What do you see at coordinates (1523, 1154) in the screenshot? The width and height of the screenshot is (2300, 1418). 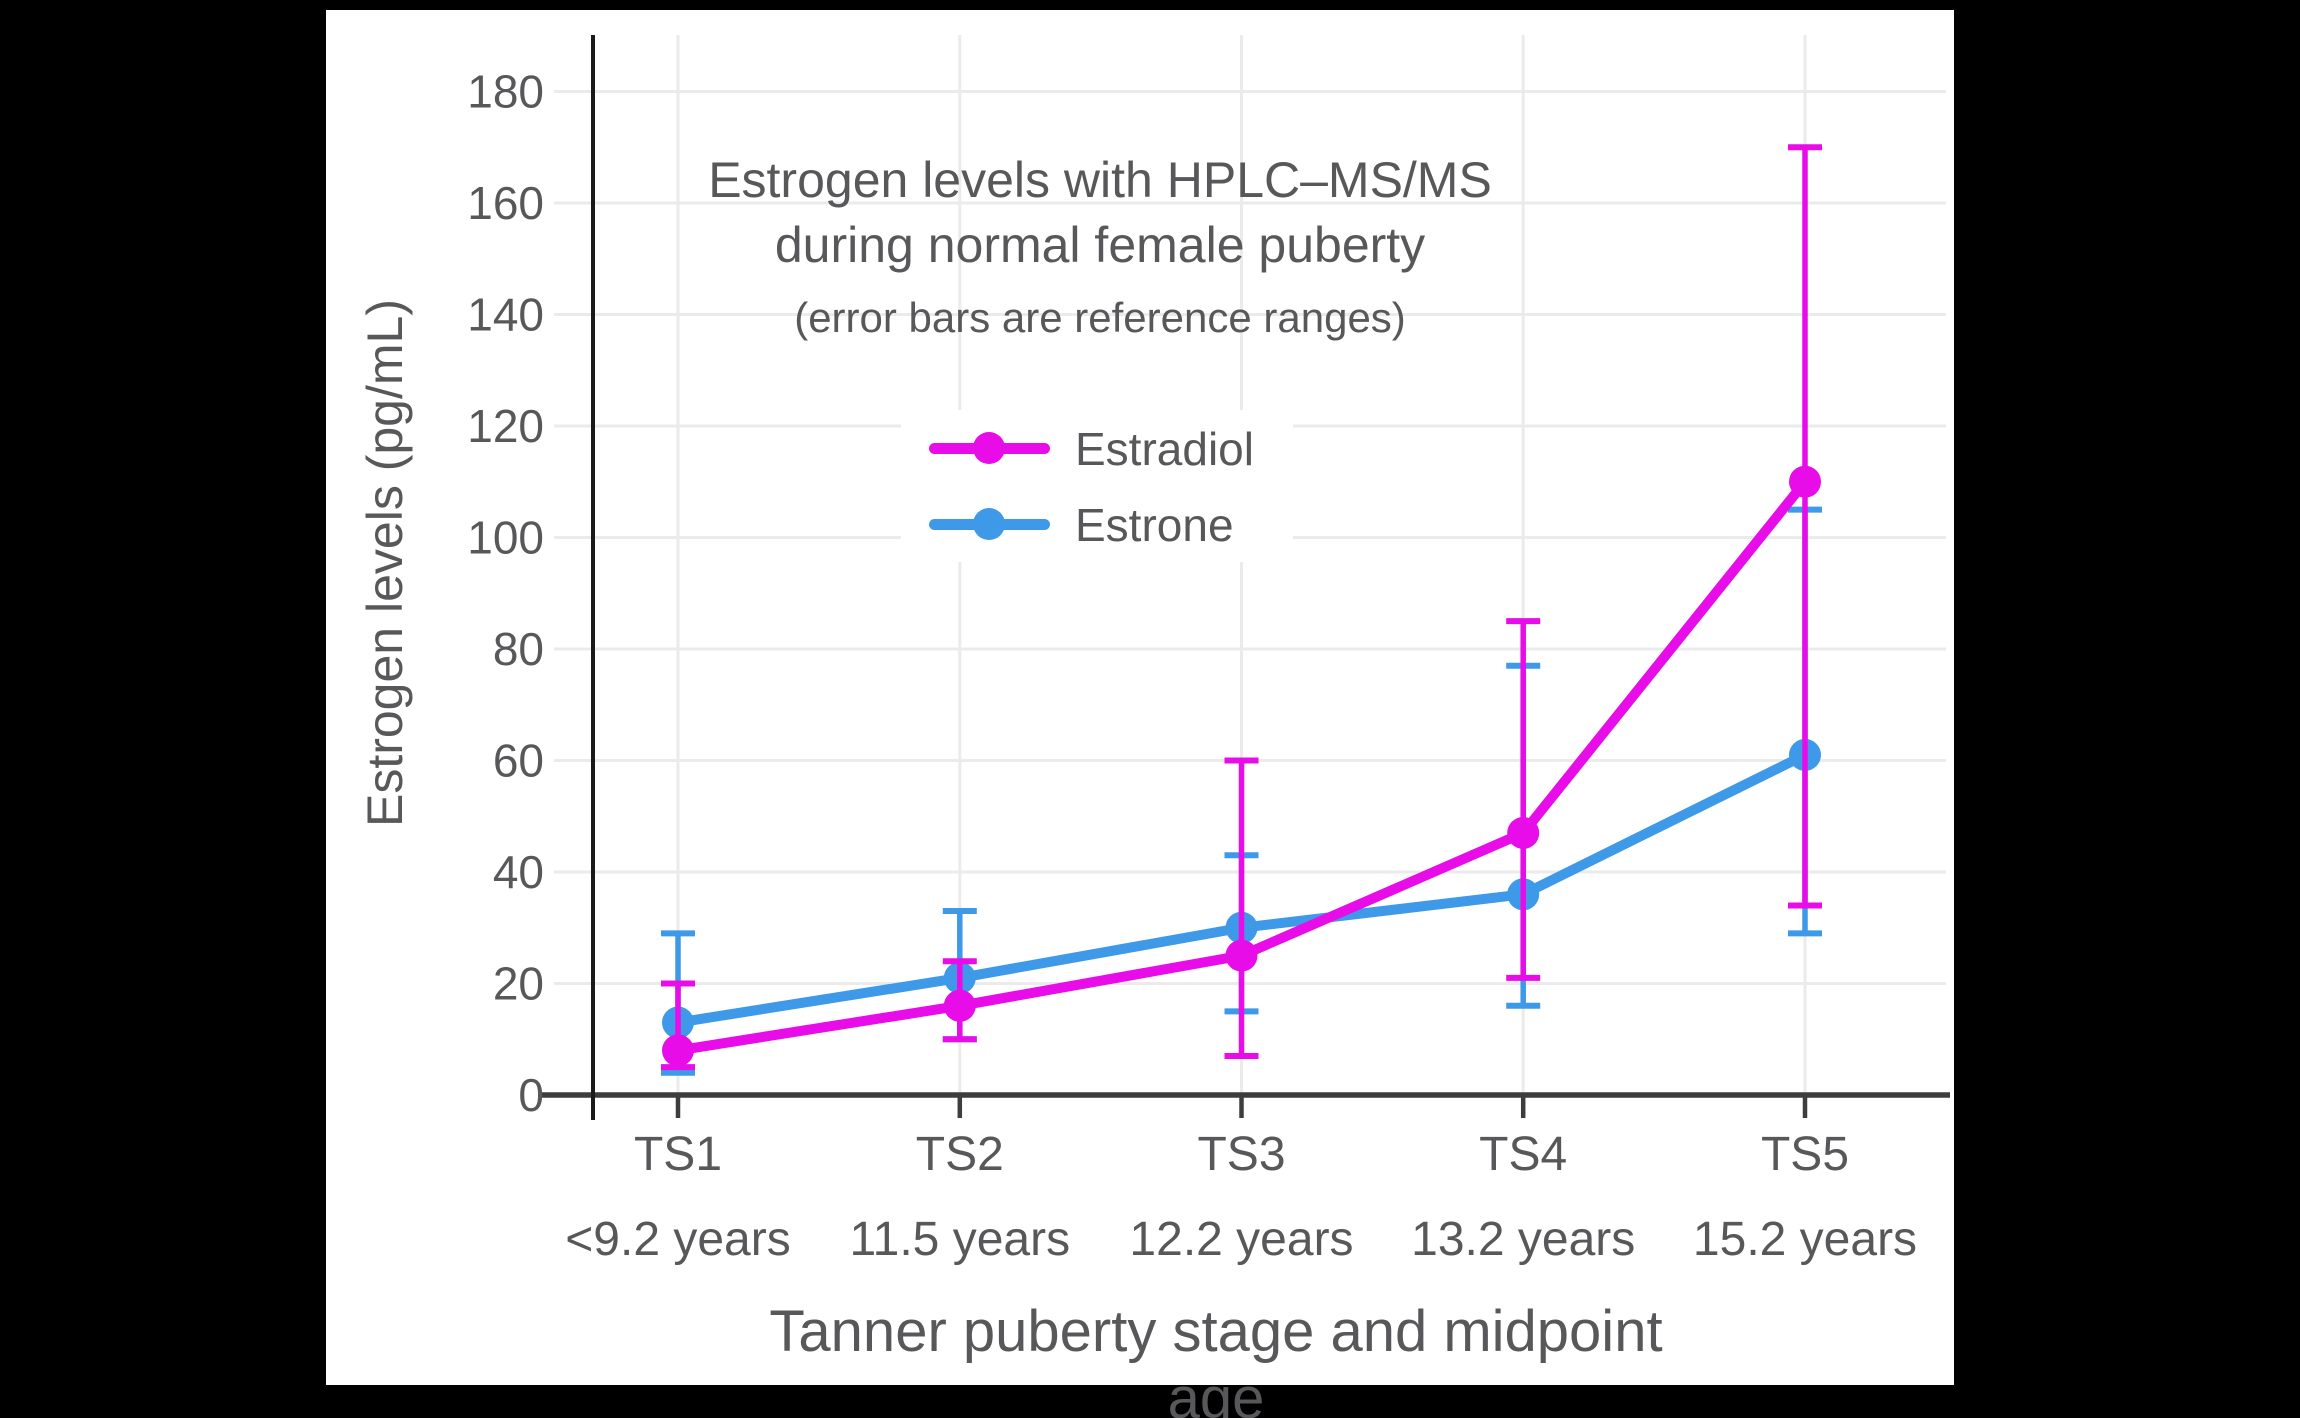 I see `x-tick-label-TS4: TS4` at bounding box center [1523, 1154].